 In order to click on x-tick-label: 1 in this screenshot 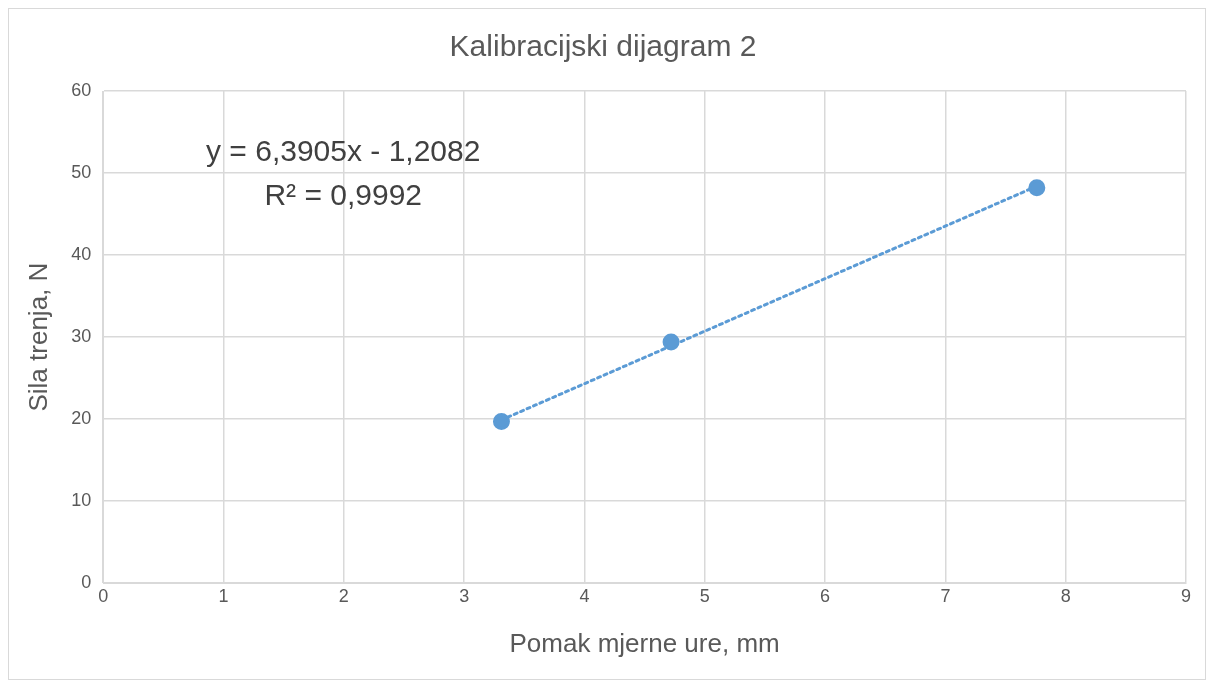, I will do `click(223, 595)`.